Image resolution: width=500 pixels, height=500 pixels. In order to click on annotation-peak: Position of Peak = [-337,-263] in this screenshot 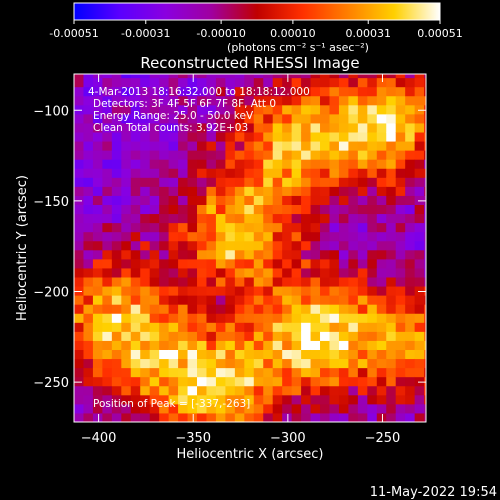, I will do `click(171, 404)`.